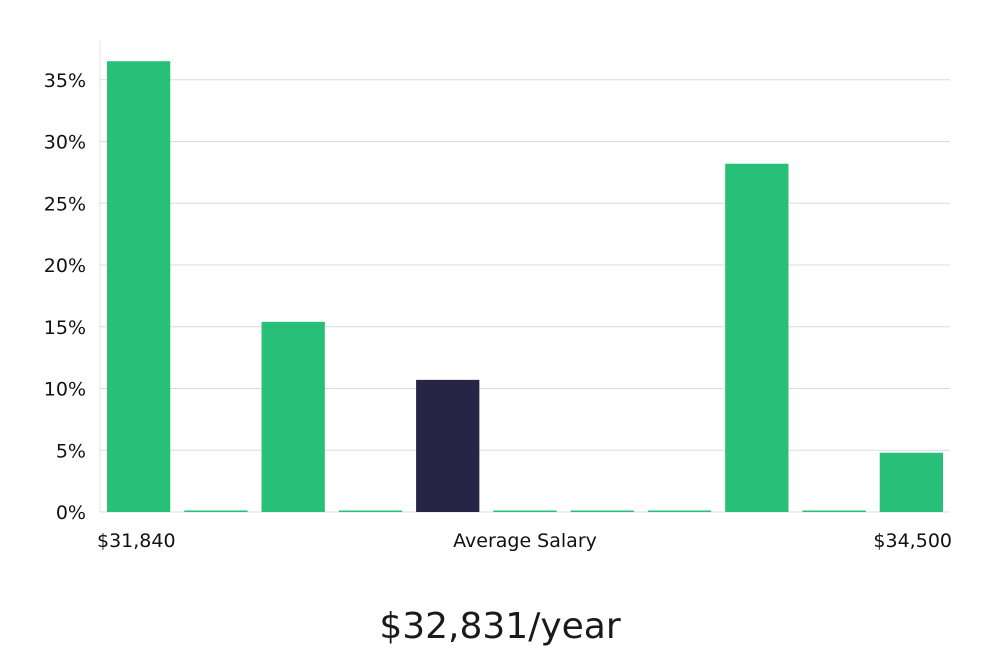 Image resolution: width=1000 pixels, height=660 pixels. I want to click on x-axis-title: Average Salary, so click(525, 541).